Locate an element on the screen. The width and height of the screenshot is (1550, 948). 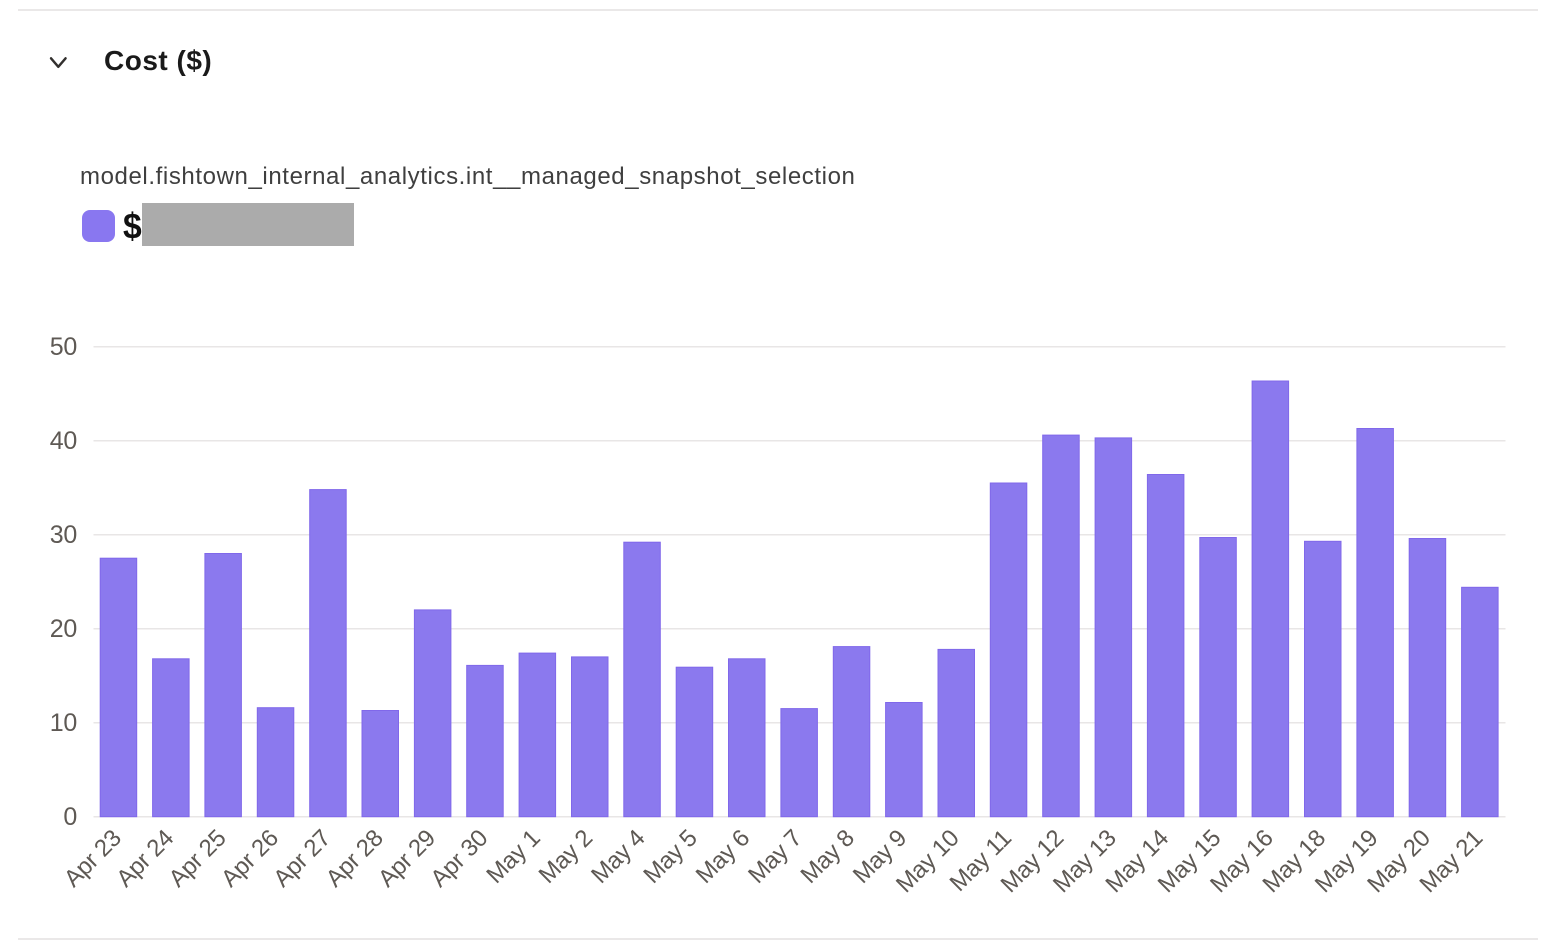
svg-text: Apr 26 is located at coordinates (250, 859).